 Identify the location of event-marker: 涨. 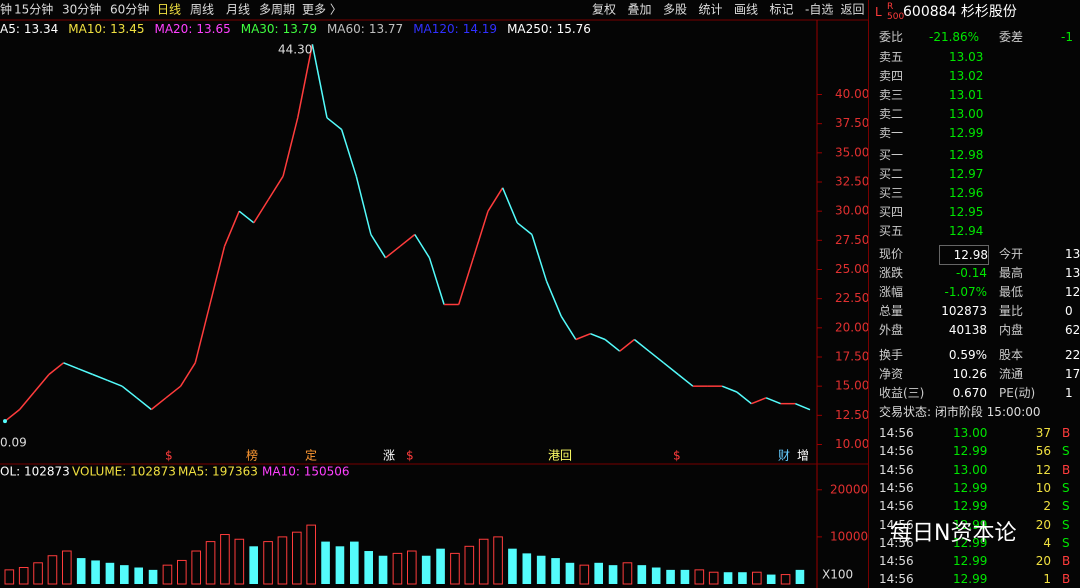
(389, 455).